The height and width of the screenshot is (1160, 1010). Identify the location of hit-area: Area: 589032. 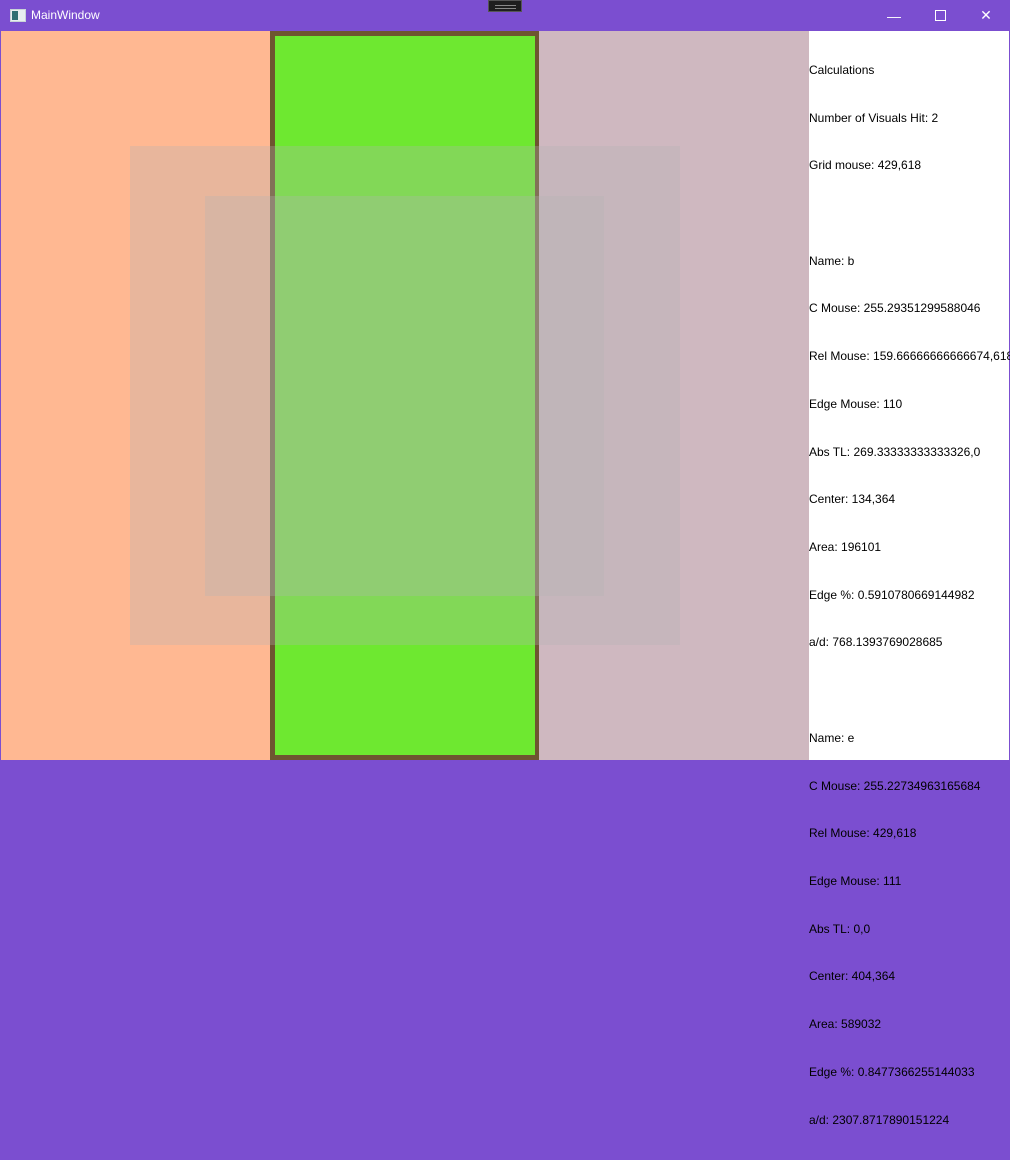
(845, 1024).